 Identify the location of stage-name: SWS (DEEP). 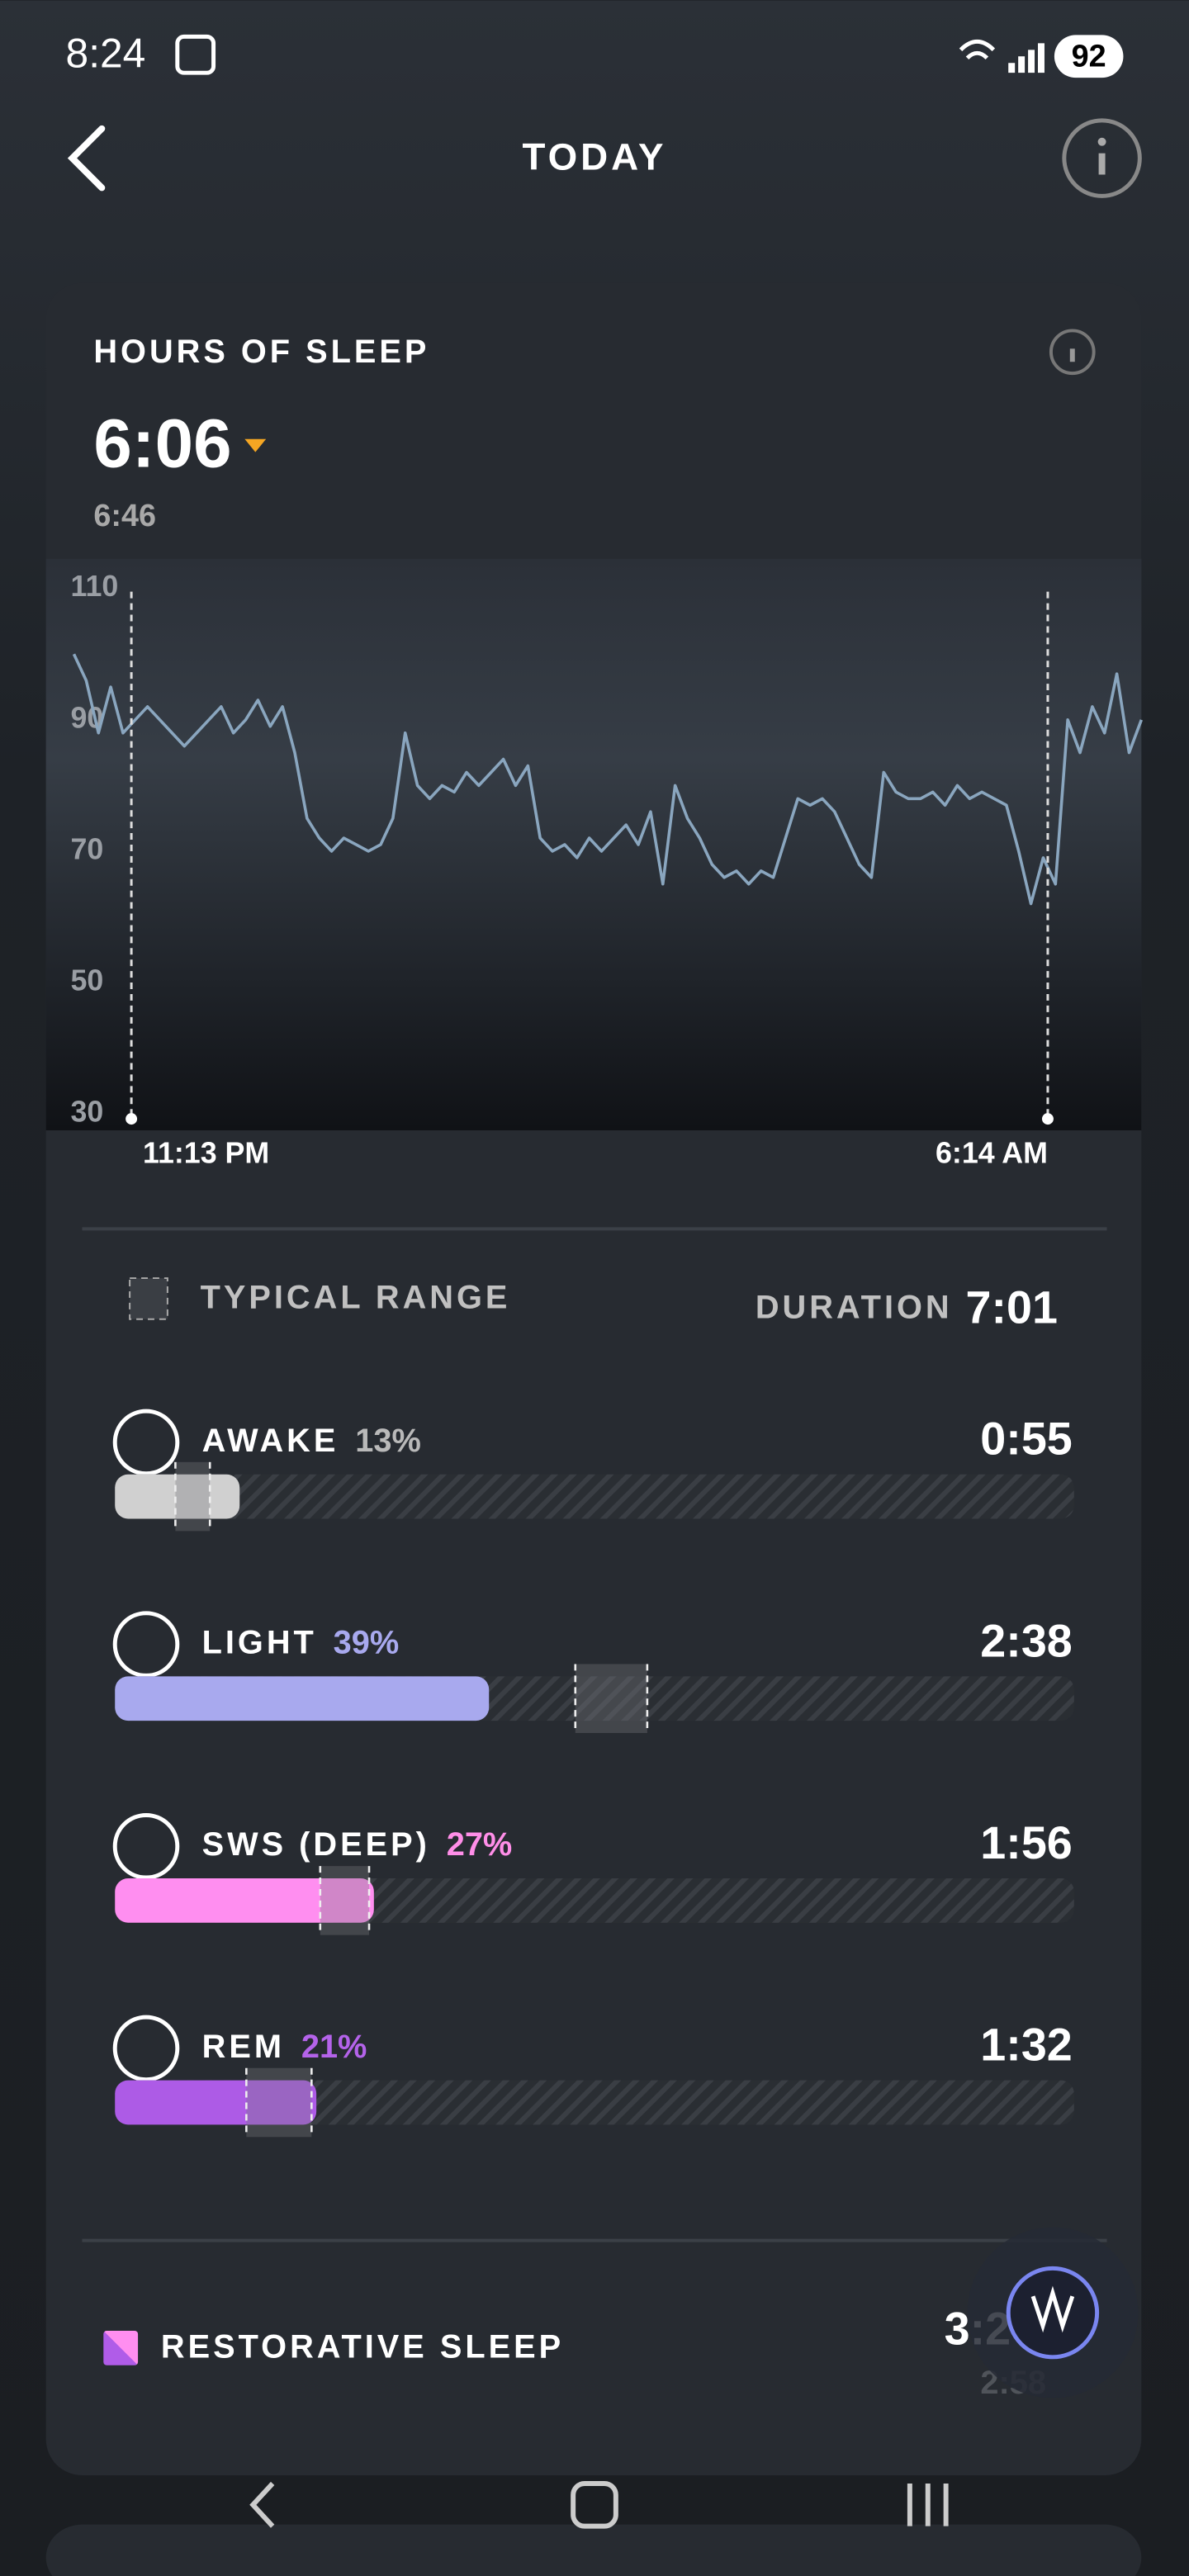
(316, 1844).